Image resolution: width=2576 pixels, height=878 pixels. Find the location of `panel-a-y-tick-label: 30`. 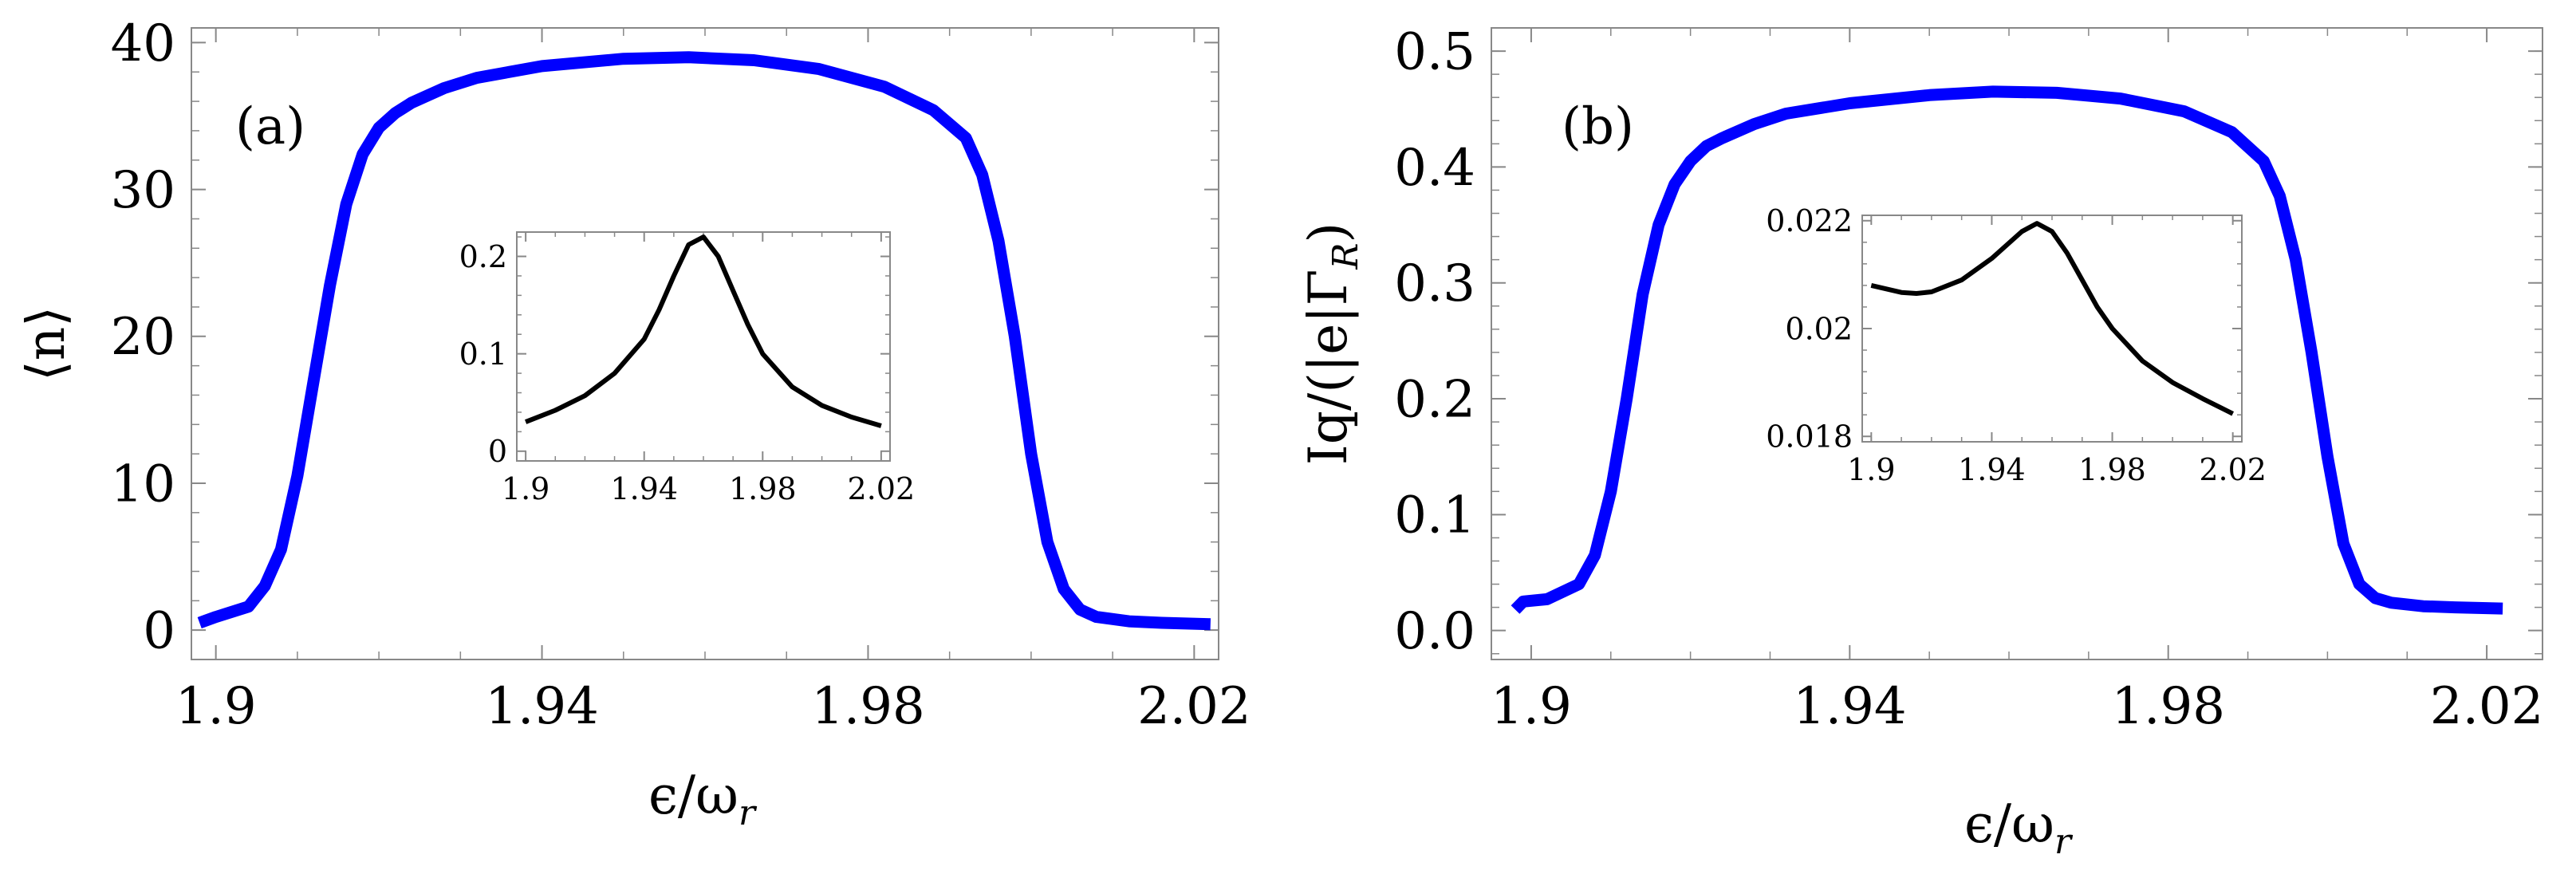

panel-a-y-tick-label: 30 is located at coordinates (143, 190).